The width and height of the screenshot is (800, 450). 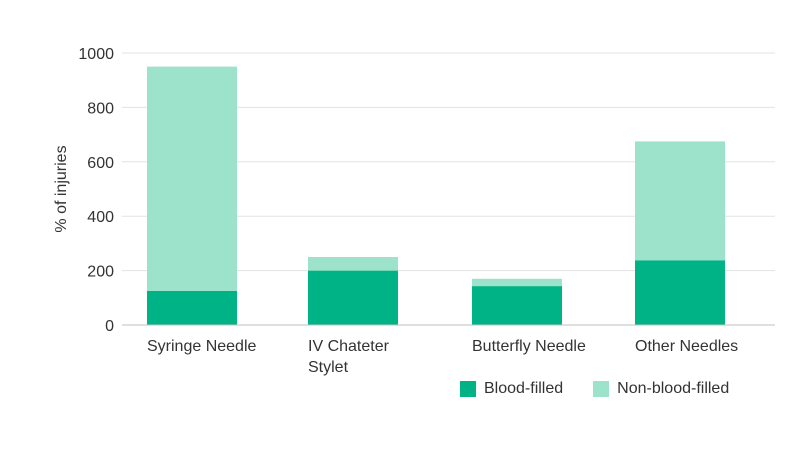 What do you see at coordinates (524, 388) in the screenshot?
I see `legend-label-blood-filled: Blood-filled` at bounding box center [524, 388].